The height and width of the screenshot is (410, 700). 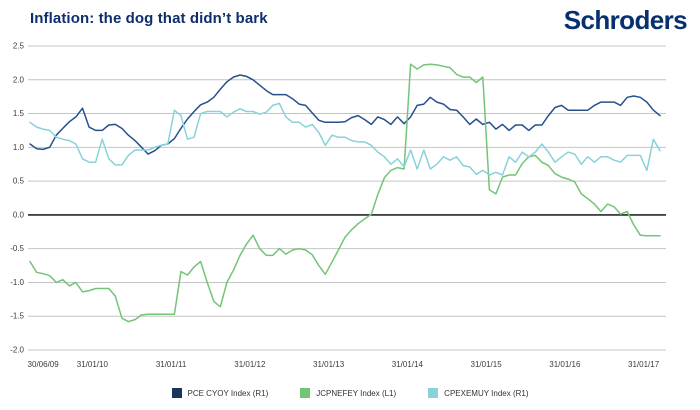 I want to click on legend-label: JCPNEFEY Index (L1), so click(x=356, y=393).